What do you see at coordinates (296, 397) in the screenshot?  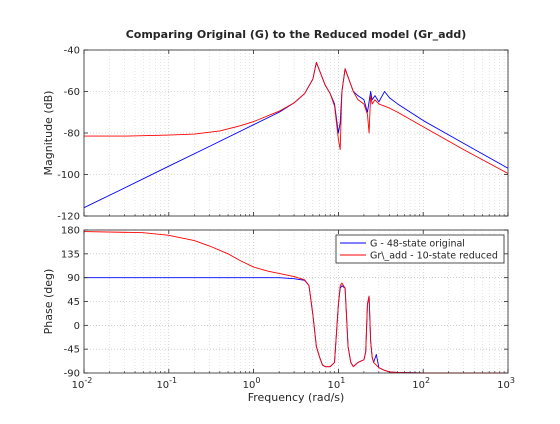 I see `x-axis-label: Frequency (rad/s)` at bounding box center [296, 397].